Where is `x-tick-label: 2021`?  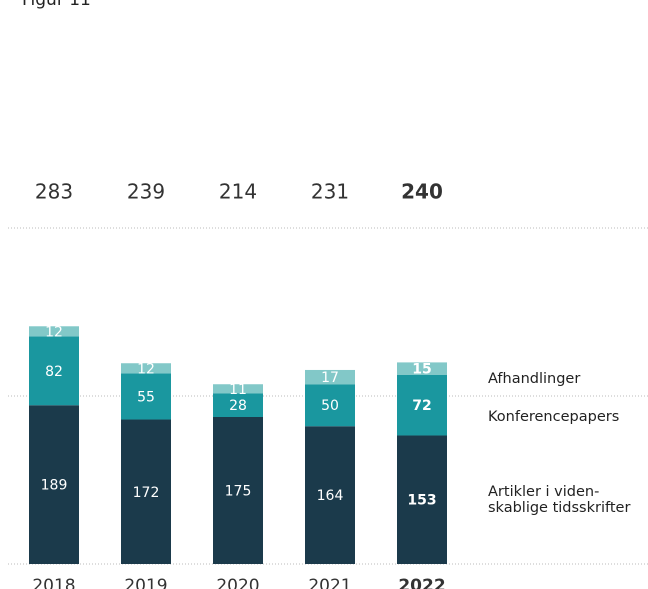
x-tick-label: 2021 is located at coordinates (329, 582).